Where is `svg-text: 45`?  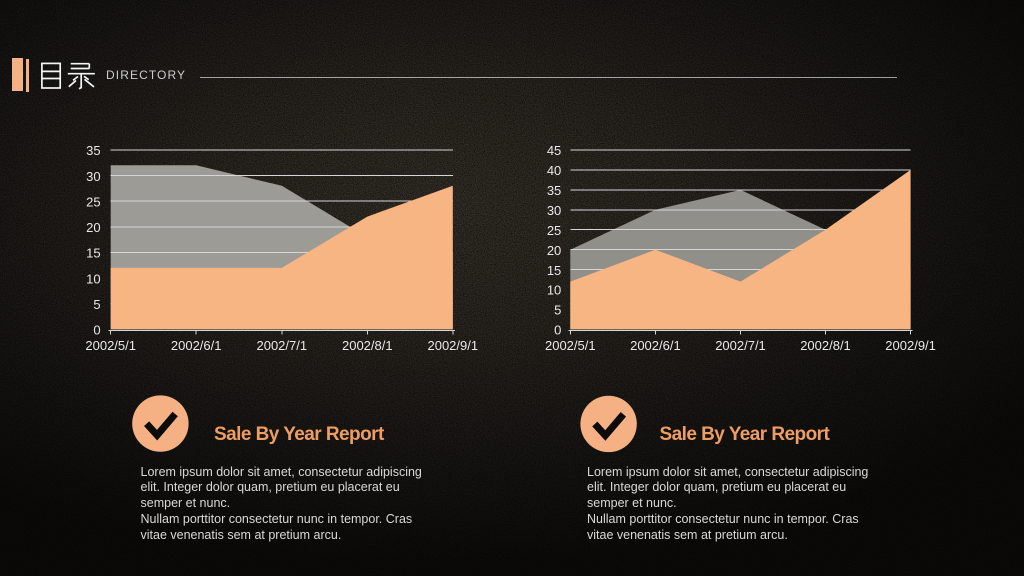
svg-text: 45 is located at coordinates (554, 150).